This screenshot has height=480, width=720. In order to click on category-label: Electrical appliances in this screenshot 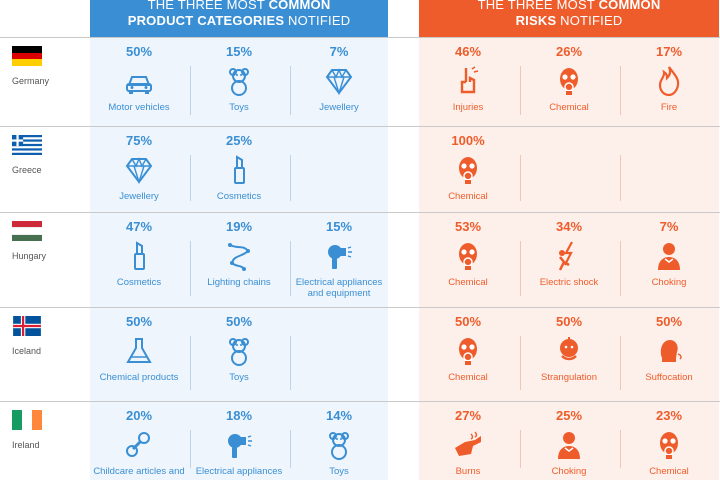, I will do `click(239, 471)`.